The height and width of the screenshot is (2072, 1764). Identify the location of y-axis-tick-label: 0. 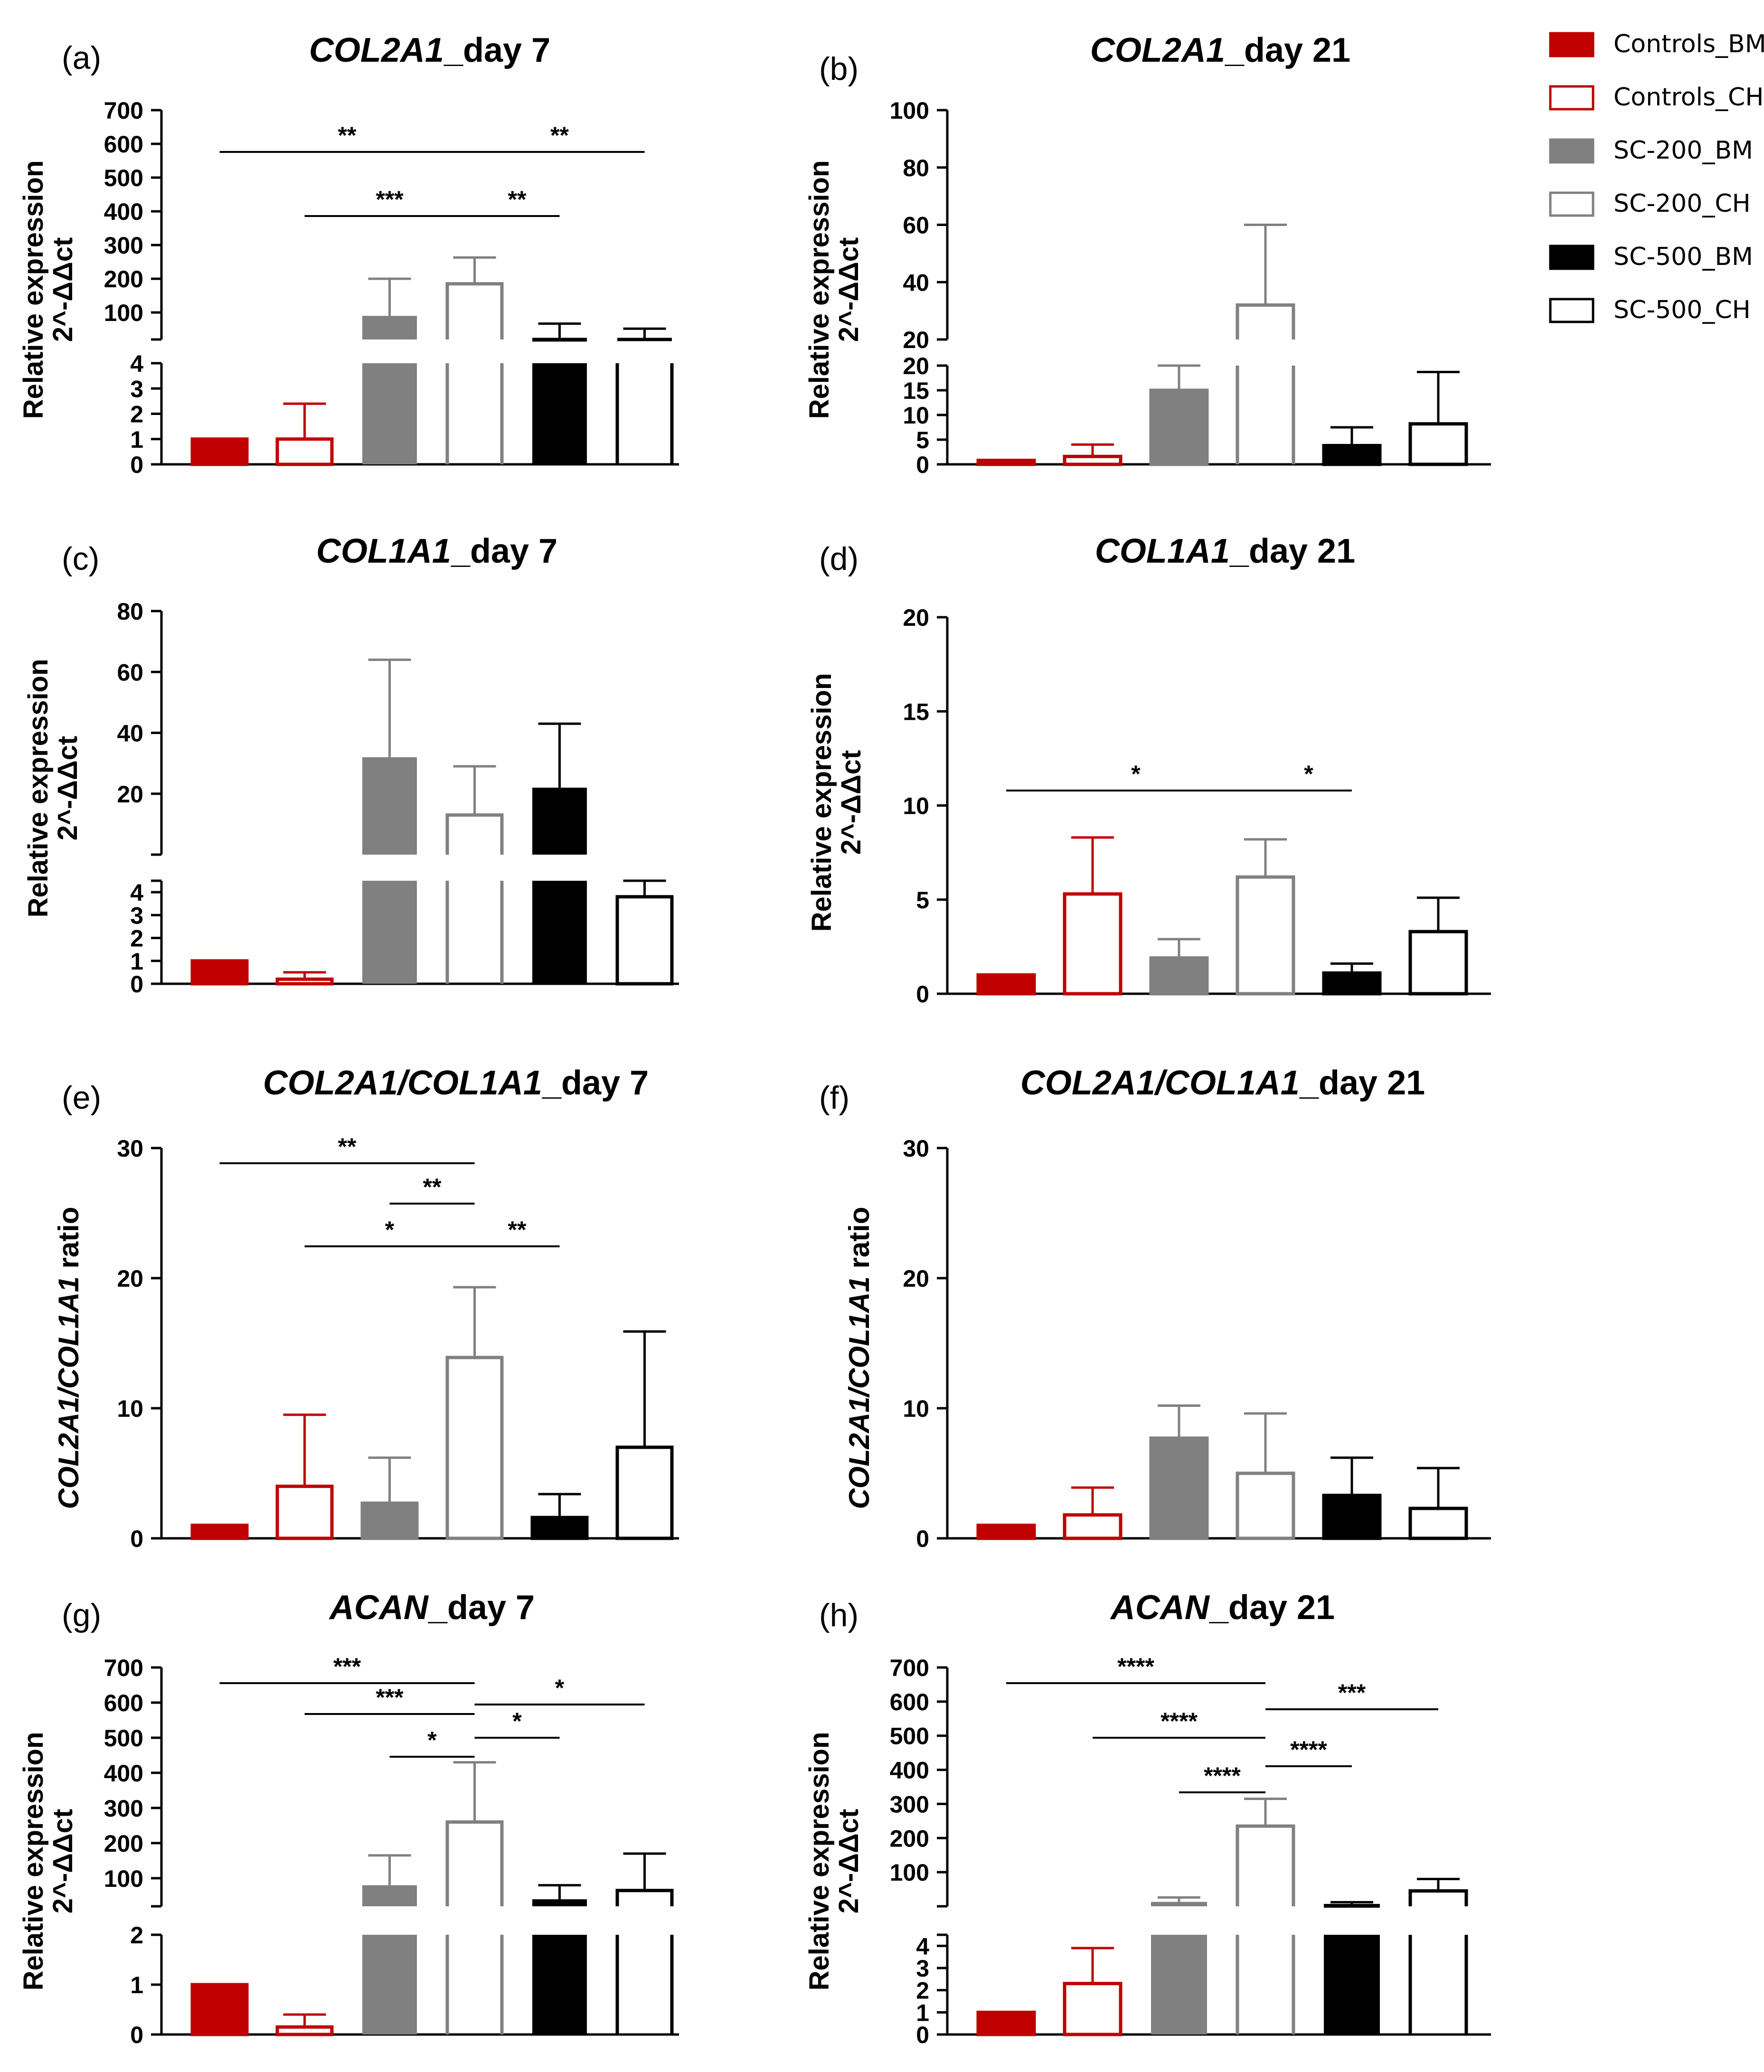
(922, 1539).